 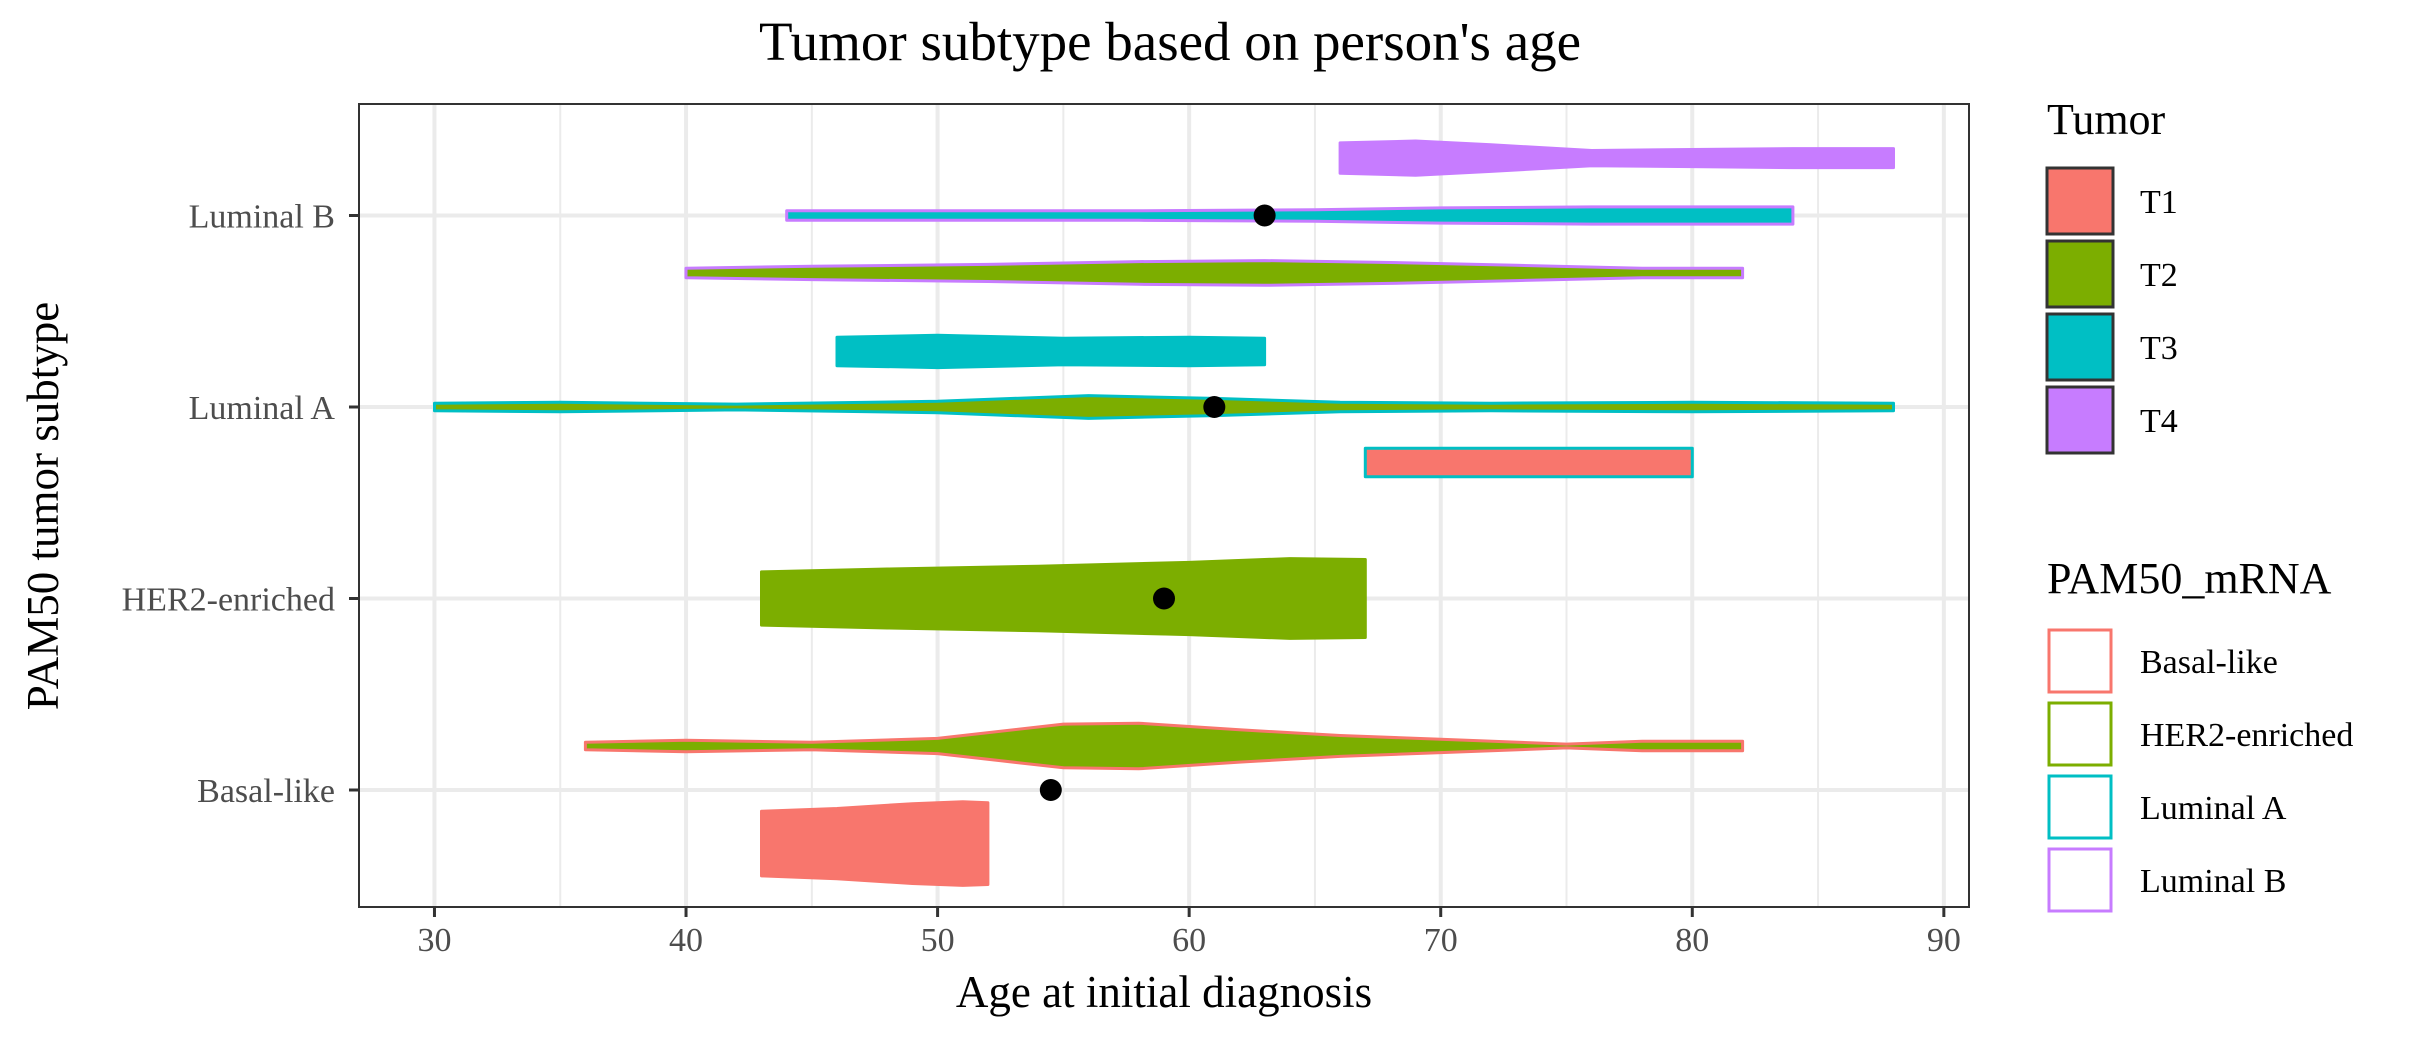 I want to click on x-tick-label: 60, so click(x=1189, y=940).